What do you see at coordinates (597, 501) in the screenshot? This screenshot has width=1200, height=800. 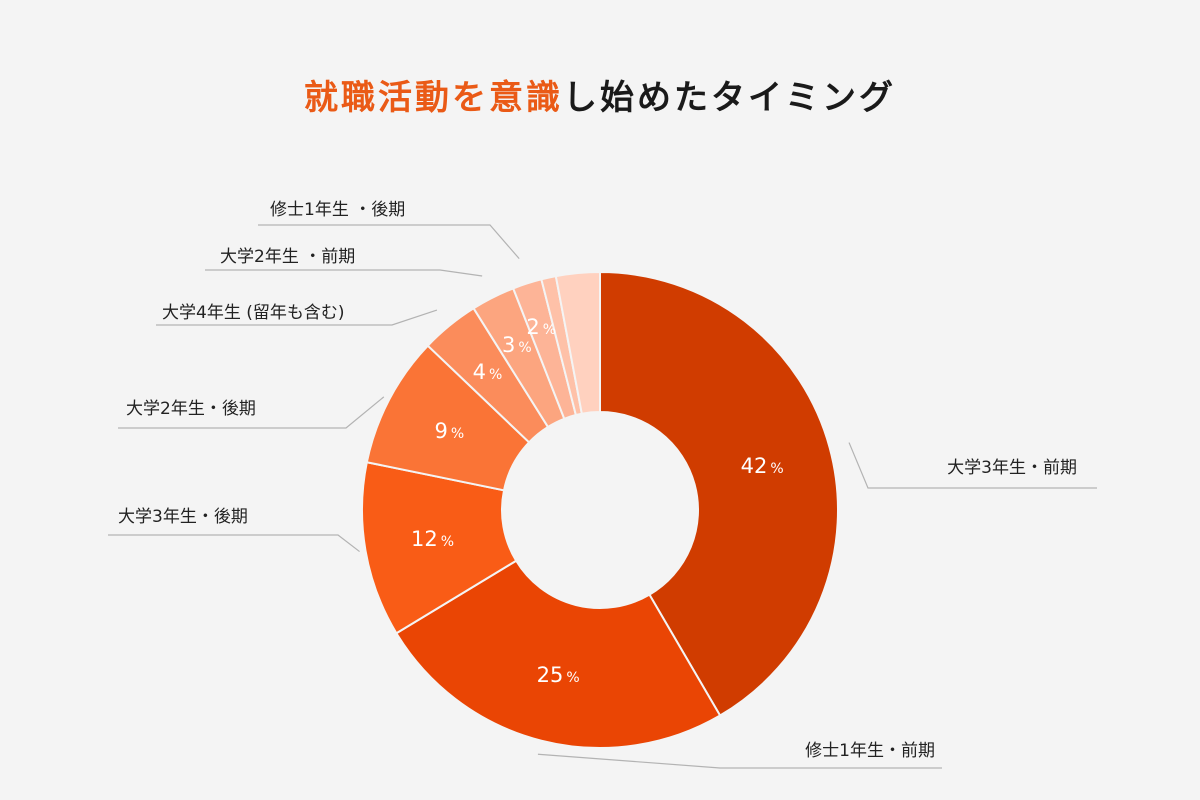 I see `slice-value-labels: 42 % 25 % 12 % 9 % 4 % 3 %2%` at bounding box center [597, 501].